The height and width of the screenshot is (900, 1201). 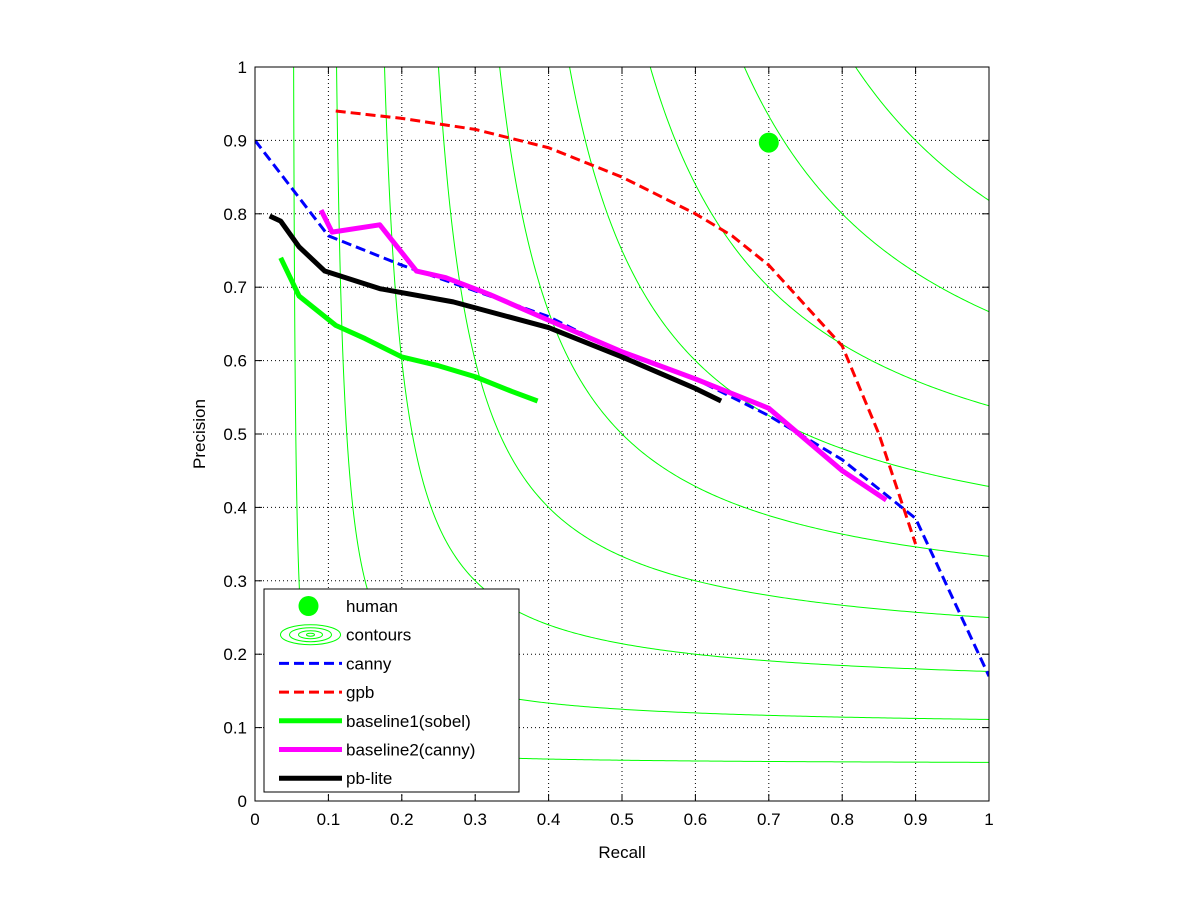 I want to click on x-tick-label: 0.2, so click(x=402, y=819).